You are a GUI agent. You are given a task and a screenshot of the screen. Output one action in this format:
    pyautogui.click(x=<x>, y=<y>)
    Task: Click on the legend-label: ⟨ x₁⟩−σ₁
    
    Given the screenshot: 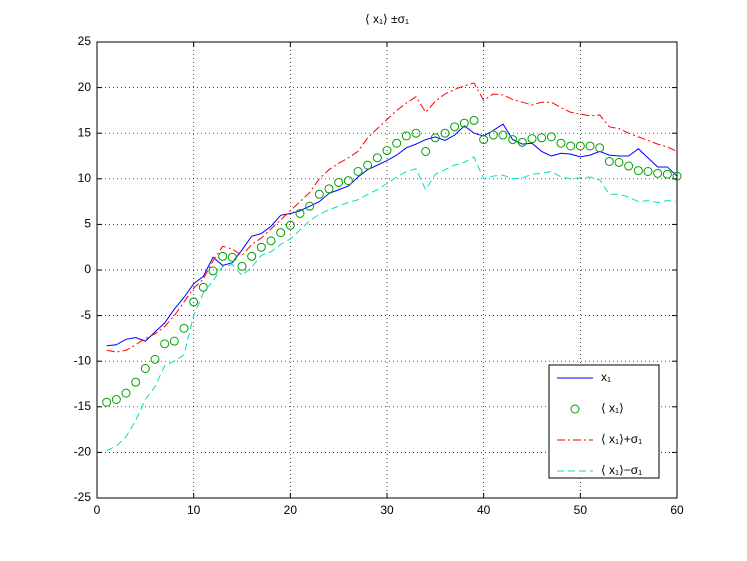 What is the action you would take?
    pyautogui.click(x=621, y=470)
    